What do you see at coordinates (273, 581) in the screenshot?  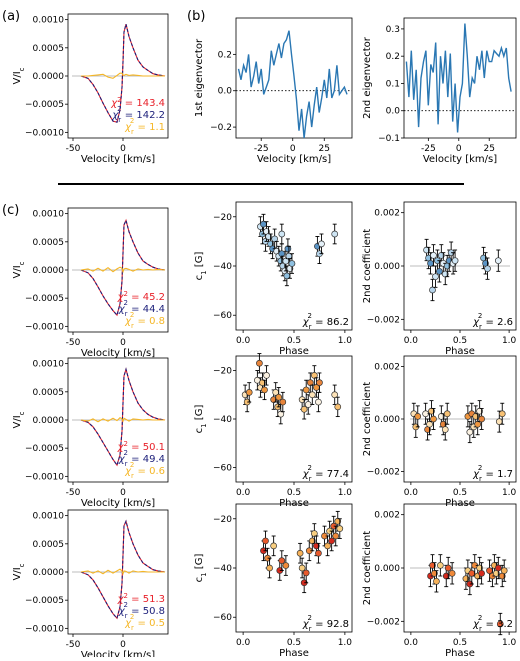 I see `chart-c3-c1: −20 −40 −60 0.0 0.5 1.0 Phase c1 [G] χr2 = 92.8` at bounding box center [273, 581].